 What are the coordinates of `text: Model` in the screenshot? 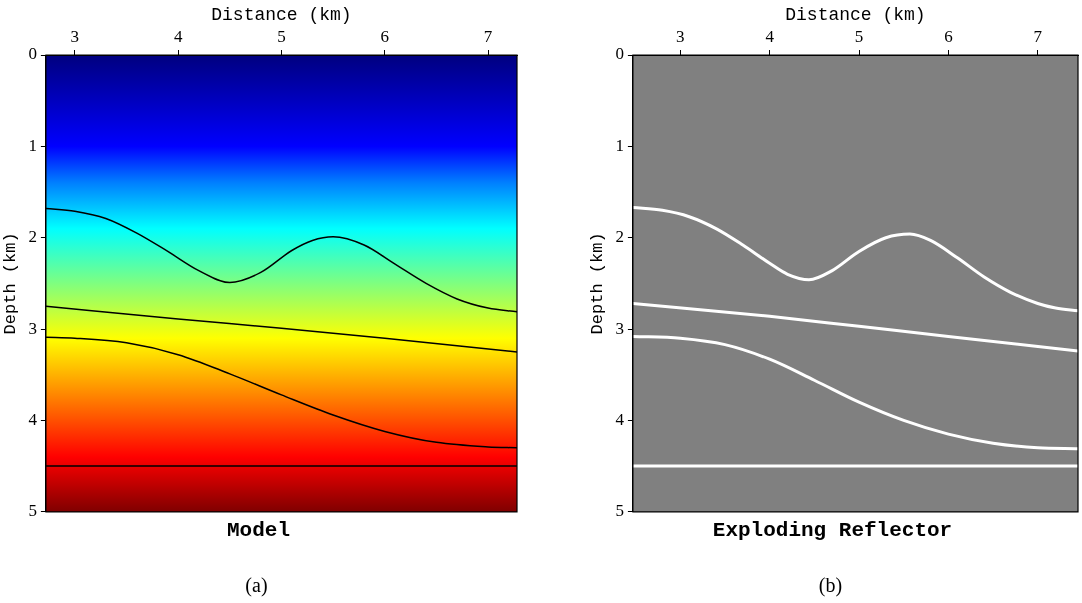 It's located at (258, 530).